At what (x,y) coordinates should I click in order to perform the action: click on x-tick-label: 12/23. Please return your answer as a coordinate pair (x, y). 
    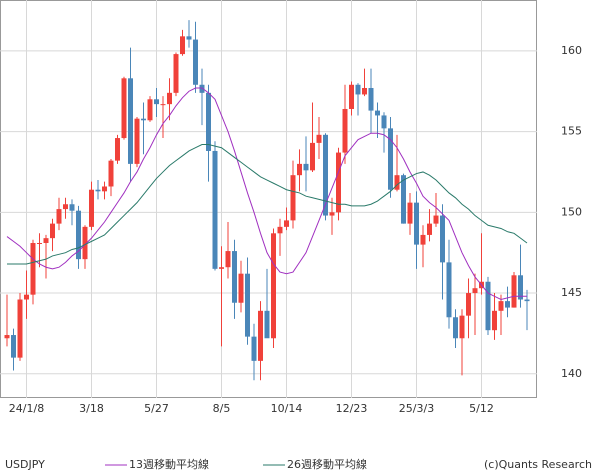
    Looking at the image, I should click on (352, 408).